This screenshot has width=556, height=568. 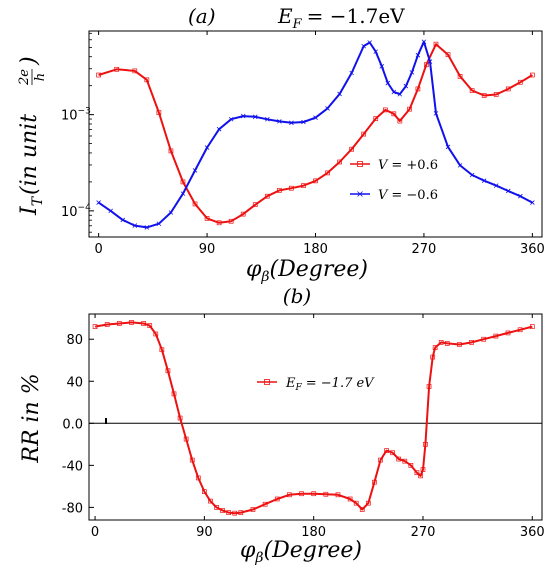 I want to click on panel-a-label: (a), so click(x=202, y=16).